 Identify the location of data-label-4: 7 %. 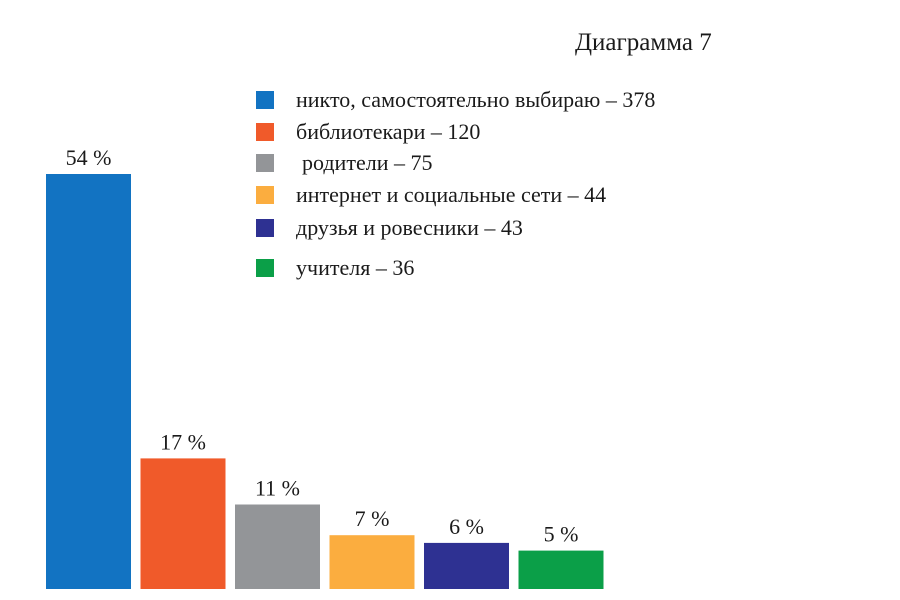
(372, 518).